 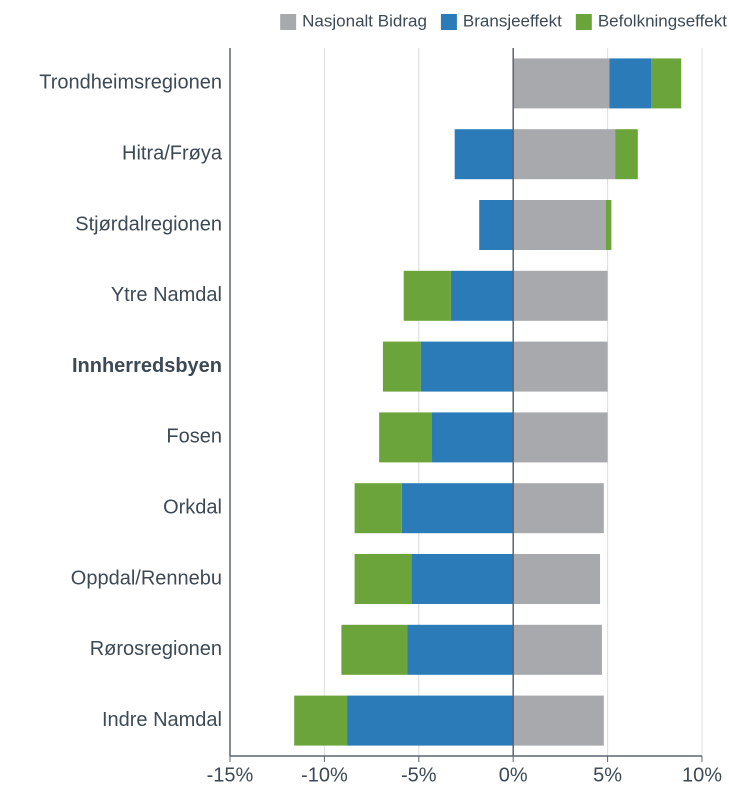 What do you see at coordinates (146, 578) in the screenshot?
I see `y-tick-label: Oppdal/Rennebu` at bounding box center [146, 578].